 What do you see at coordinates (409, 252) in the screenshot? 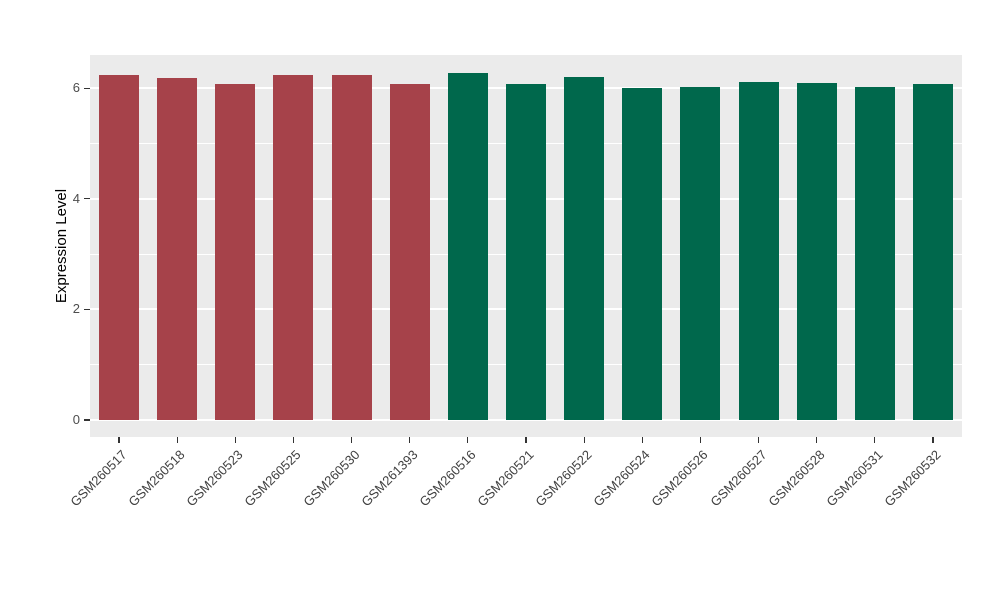
I see `bar-GSM261393` at bounding box center [409, 252].